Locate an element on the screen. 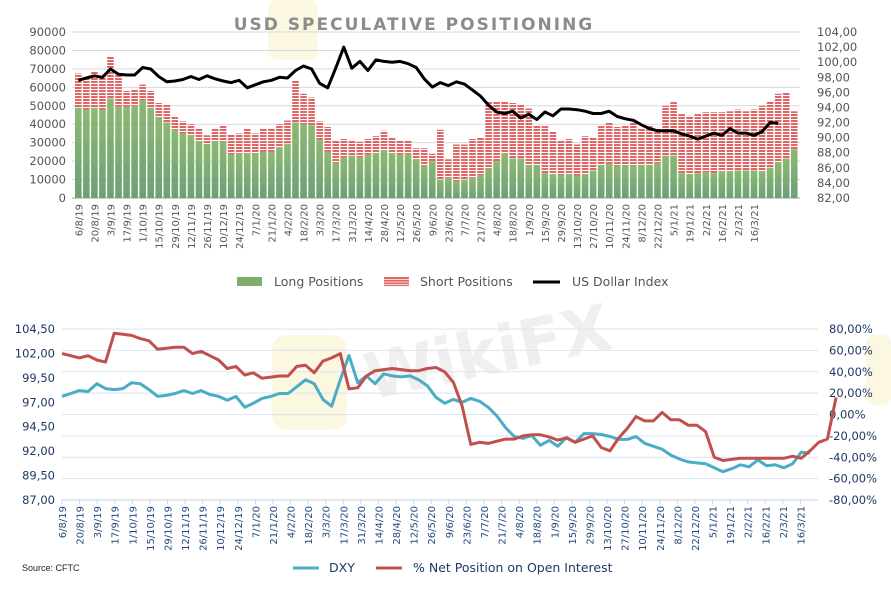 Image resolution: width=891 pixels, height=592 pixels. bottom-x-tick-label: 24/11/20 is located at coordinates (661, 528).